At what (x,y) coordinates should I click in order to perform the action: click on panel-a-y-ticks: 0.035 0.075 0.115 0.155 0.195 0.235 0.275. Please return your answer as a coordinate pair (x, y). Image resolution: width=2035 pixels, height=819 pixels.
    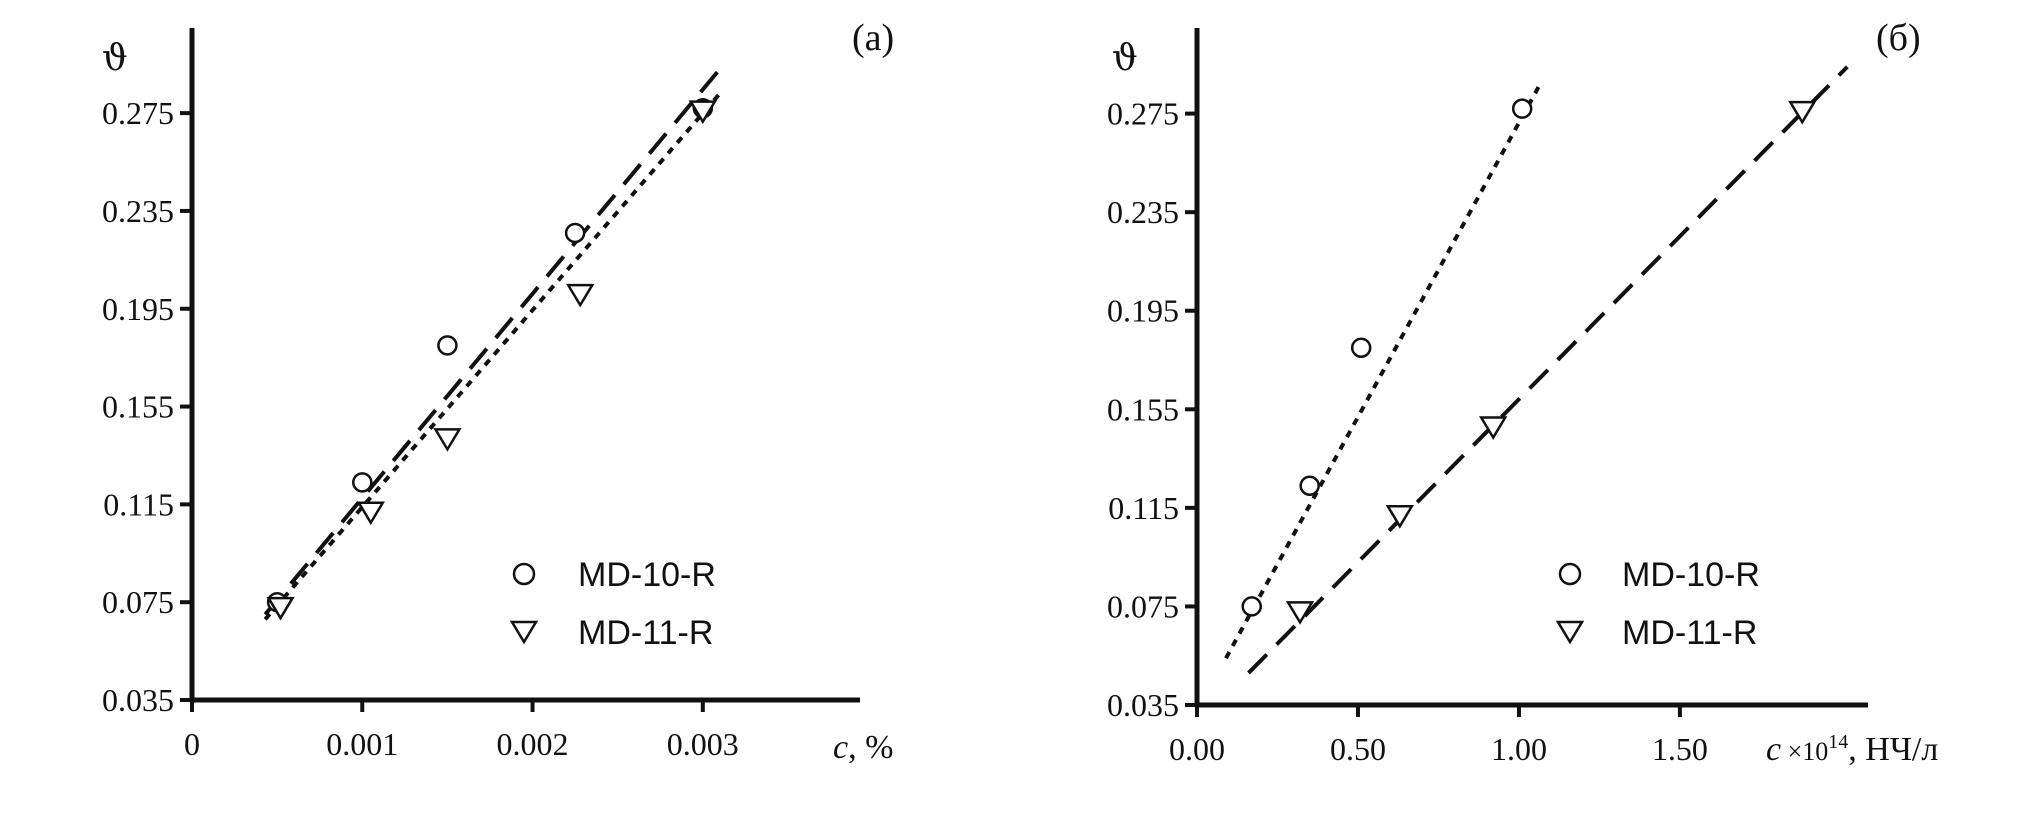
    Looking at the image, I should click on (147, 406).